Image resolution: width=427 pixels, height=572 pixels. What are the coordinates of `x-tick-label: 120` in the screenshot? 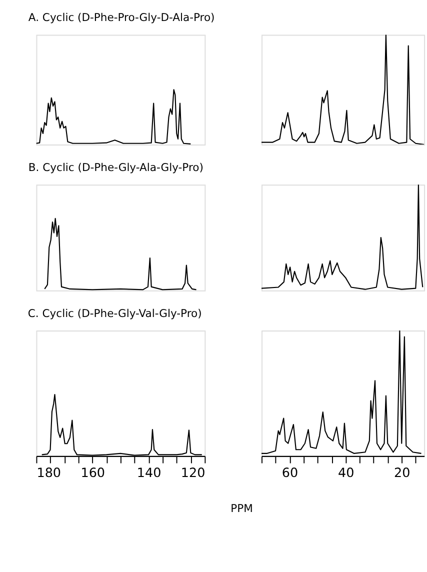 It's located at (193, 473).